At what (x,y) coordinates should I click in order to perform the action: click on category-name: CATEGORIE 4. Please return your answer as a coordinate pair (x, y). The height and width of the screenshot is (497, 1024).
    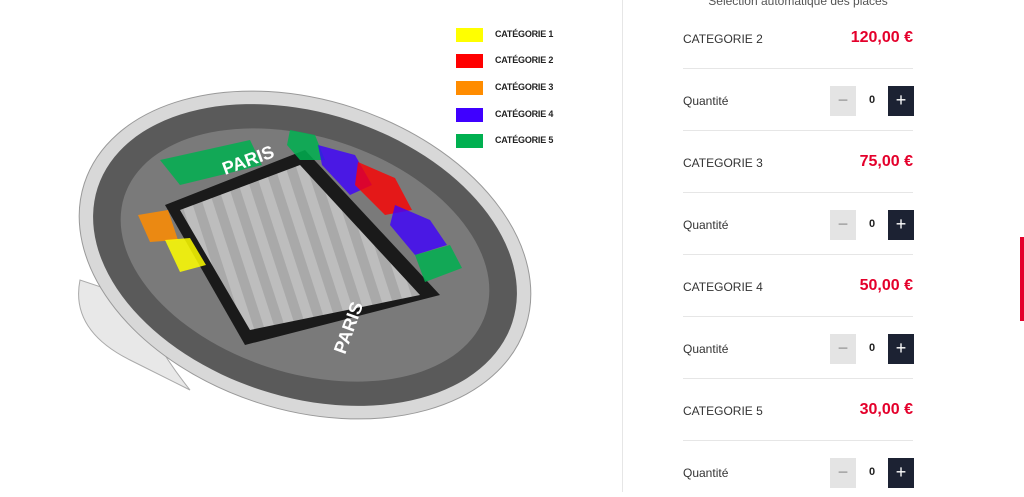
    Looking at the image, I should click on (723, 287).